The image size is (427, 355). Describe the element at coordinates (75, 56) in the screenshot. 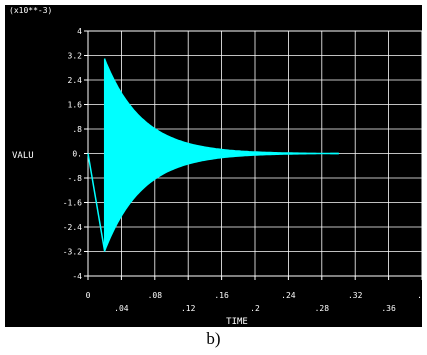

I see `y-tick-label: 3.2` at that location.